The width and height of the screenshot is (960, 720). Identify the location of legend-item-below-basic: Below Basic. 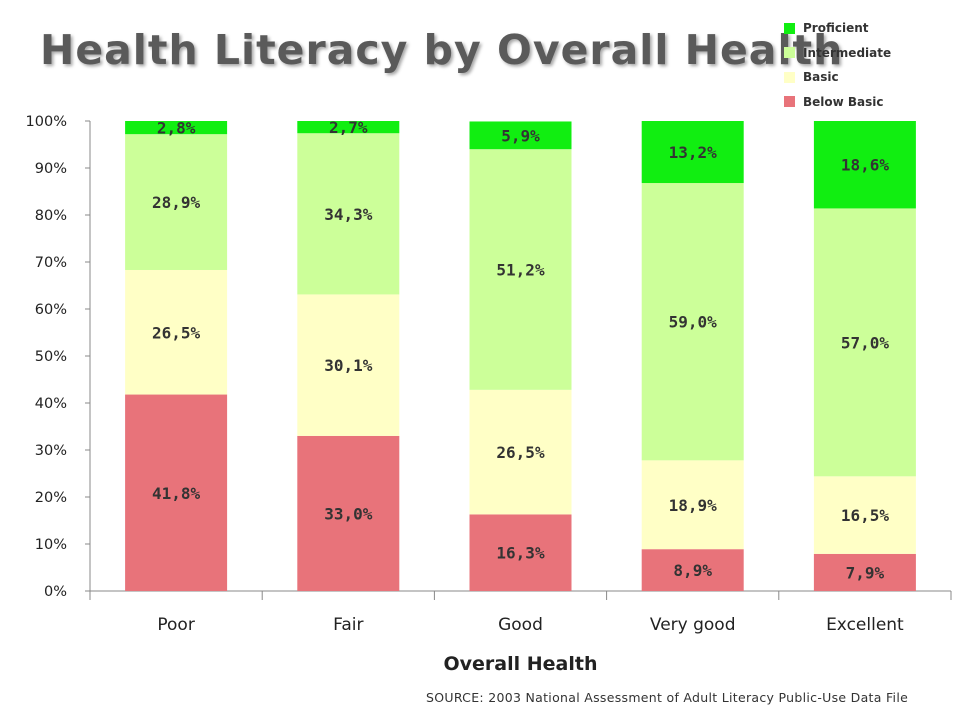
(837, 102).